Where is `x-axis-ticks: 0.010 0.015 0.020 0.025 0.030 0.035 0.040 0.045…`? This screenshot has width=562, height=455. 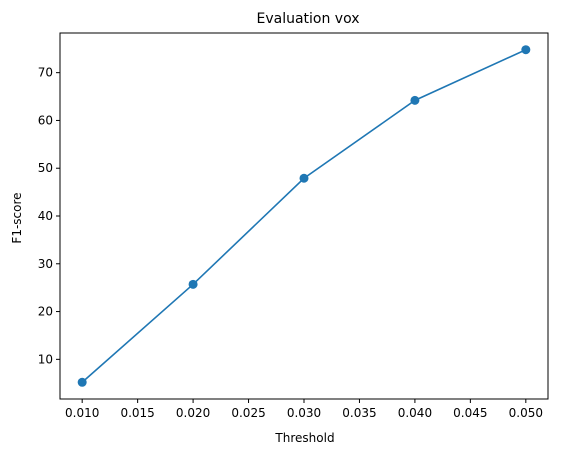
x-axis-ticks: 0.010 0.015 0.020 0.025 0.030 0.035 0.040 0.045… is located at coordinates (304, 409).